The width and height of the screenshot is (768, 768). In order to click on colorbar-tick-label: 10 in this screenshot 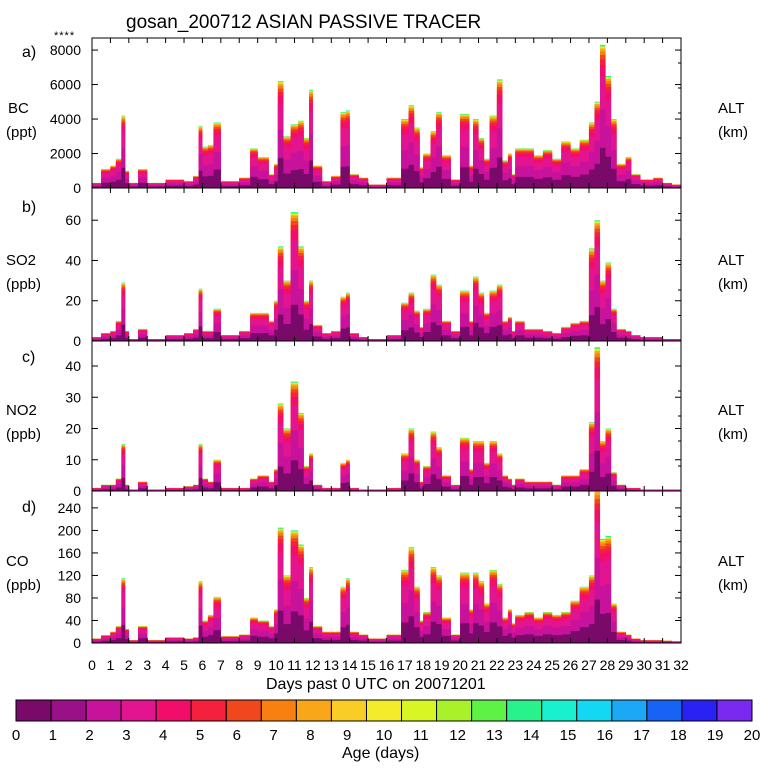, I will do `click(384, 735)`.